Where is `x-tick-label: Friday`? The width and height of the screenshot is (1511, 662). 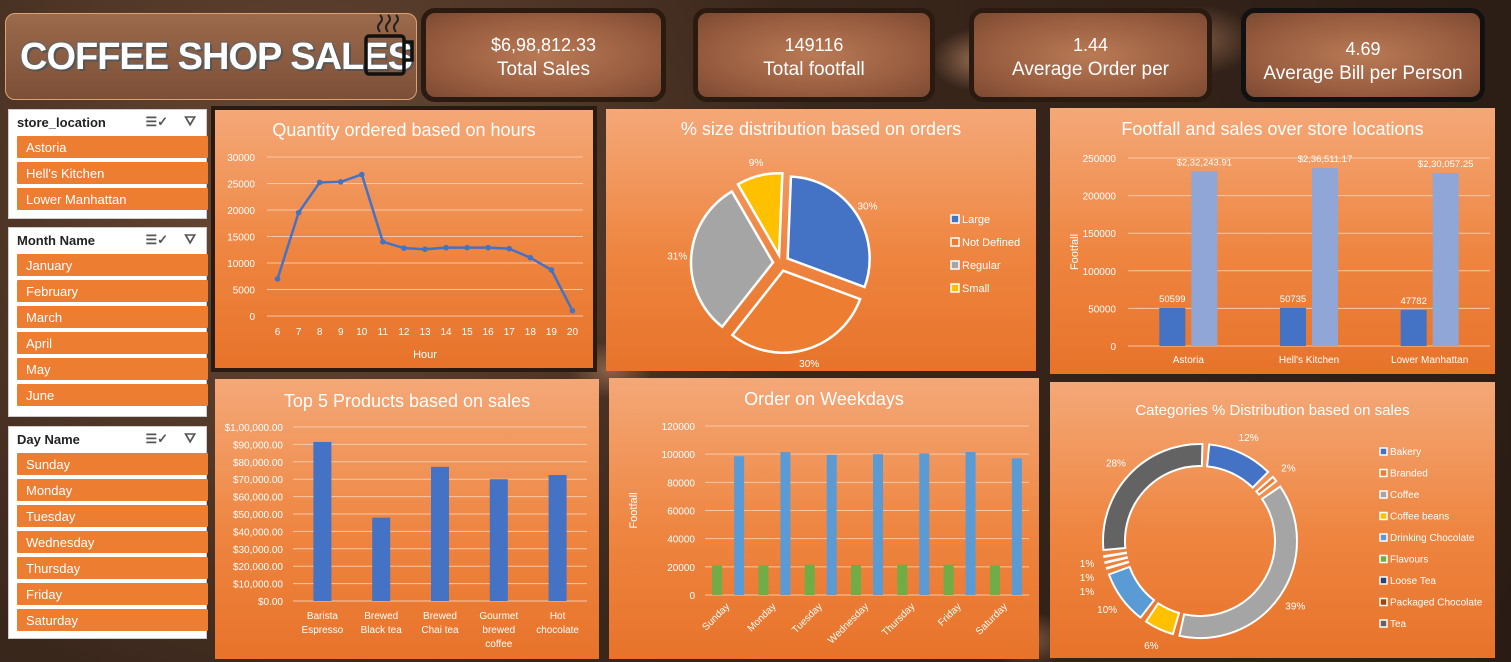 x-tick-label: Friday is located at coordinates (949, 614).